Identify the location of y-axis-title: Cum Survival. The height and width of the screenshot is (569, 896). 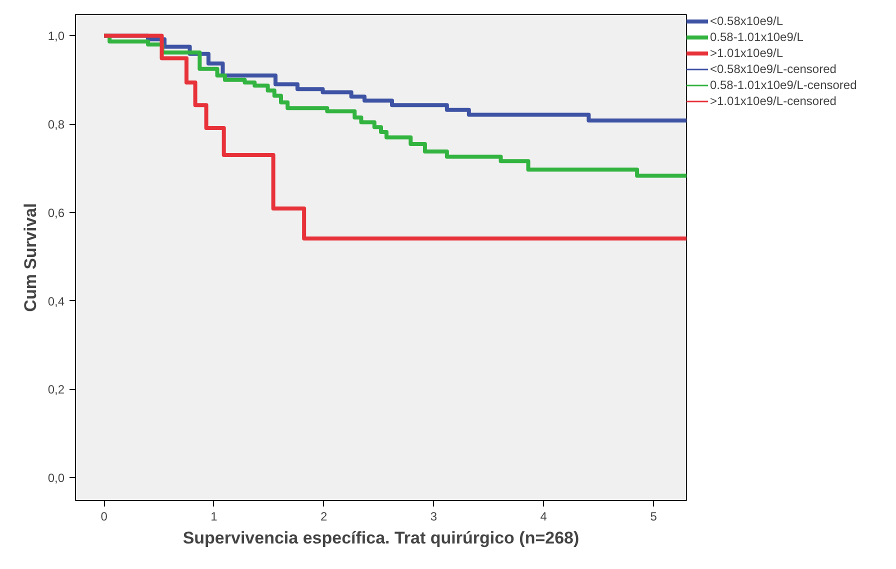
(30, 257).